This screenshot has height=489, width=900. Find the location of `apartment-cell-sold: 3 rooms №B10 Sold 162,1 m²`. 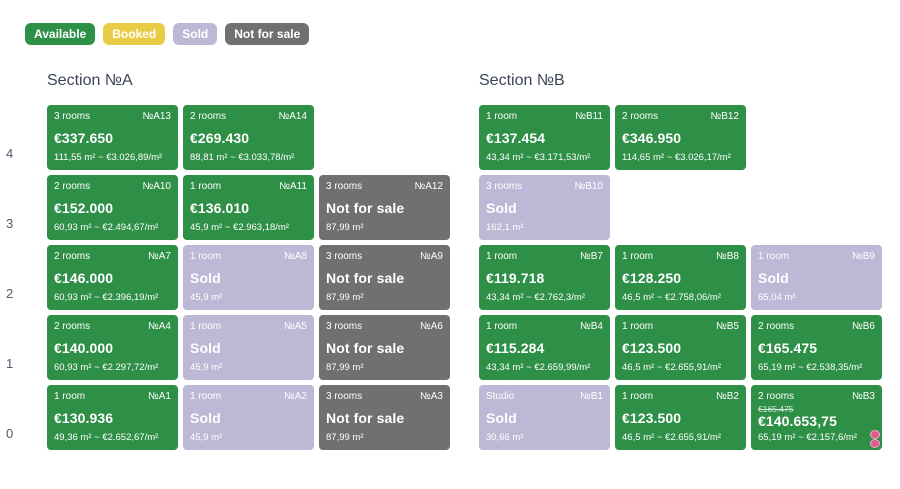

apartment-cell-sold: 3 rooms №B10 Sold 162,1 m² is located at coordinates (544, 207).